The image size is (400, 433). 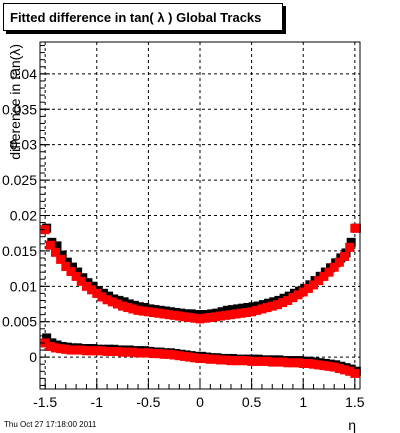 What do you see at coordinates (252, 402) in the screenshot?
I see `x-tick-label: 0.5` at bounding box center [252, 402].